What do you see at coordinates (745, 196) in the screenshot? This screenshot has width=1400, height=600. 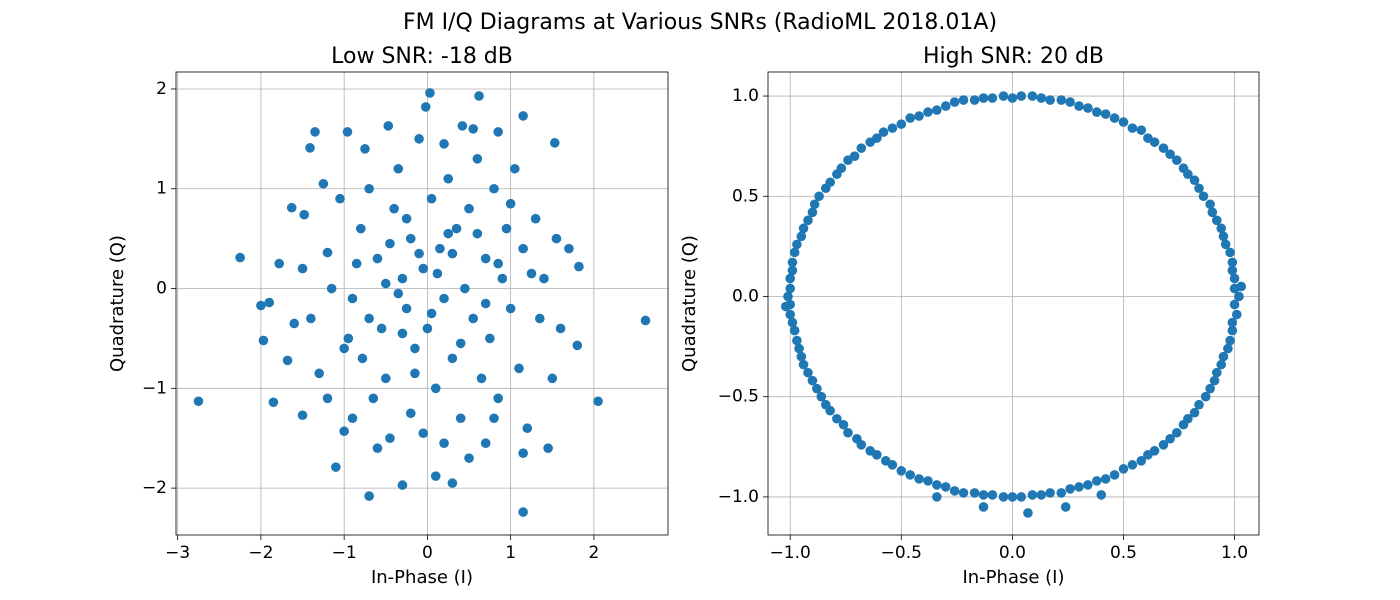 I see `y-tick-label: 0.5` at bounding box center [745, 196].